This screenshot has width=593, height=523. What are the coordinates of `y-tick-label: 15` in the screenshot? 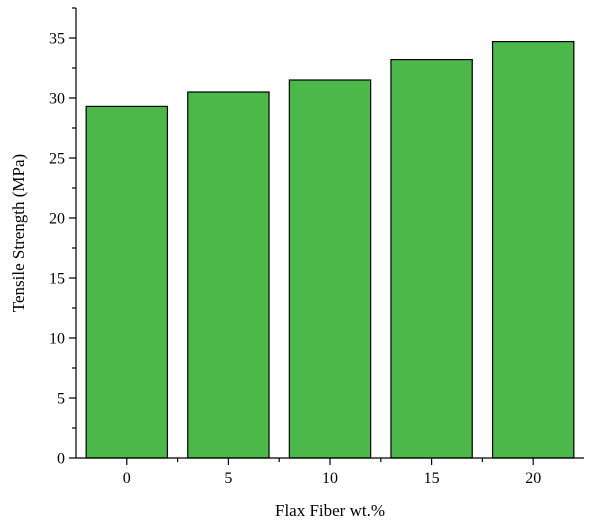 It's located at (57, 279).